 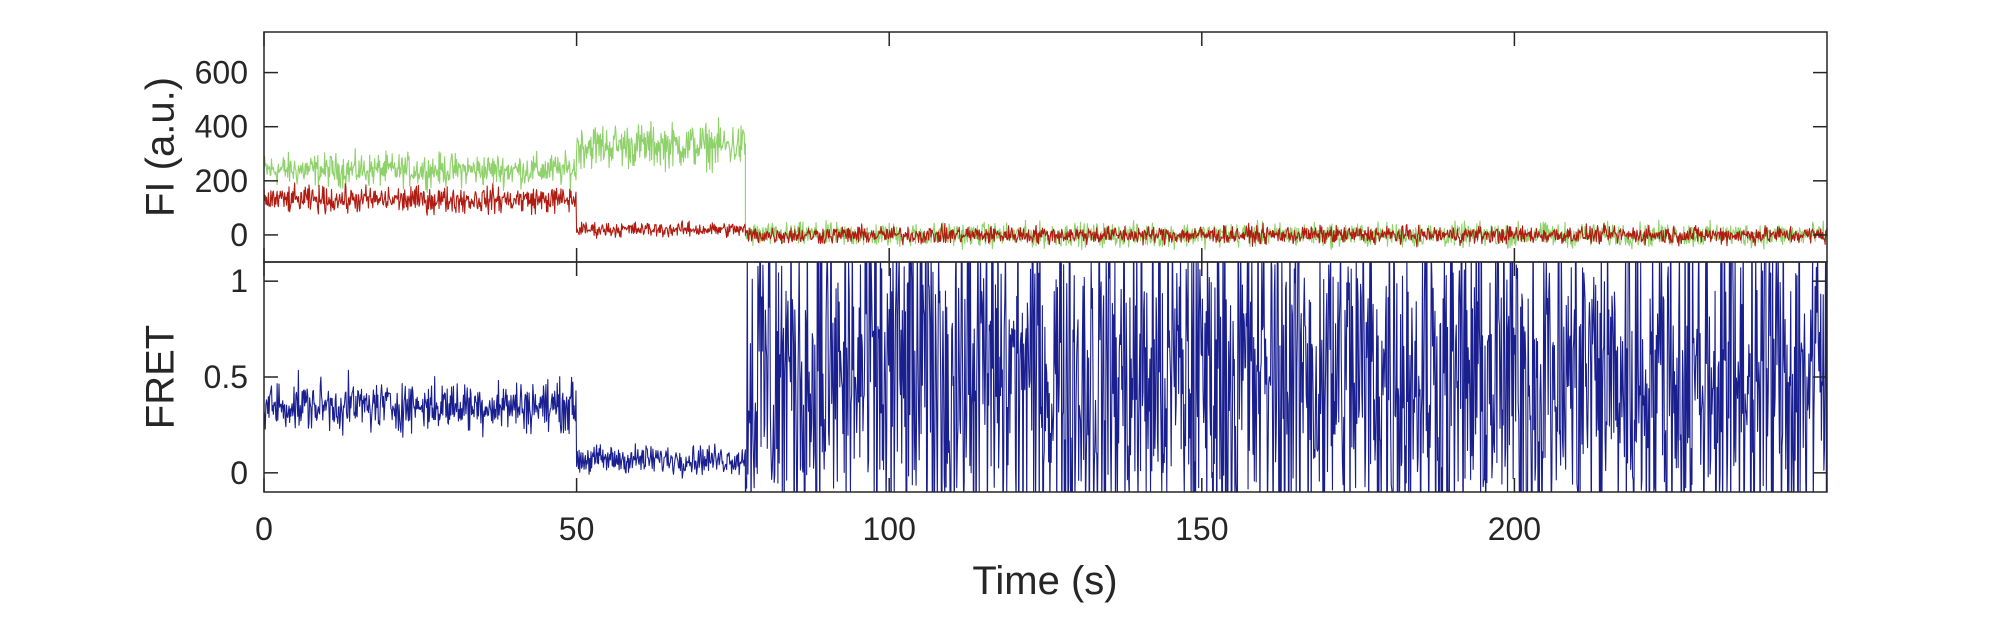 I want to click on time-x-tick-labels: 0 50 100 150 200, so click(x=898, y=529).